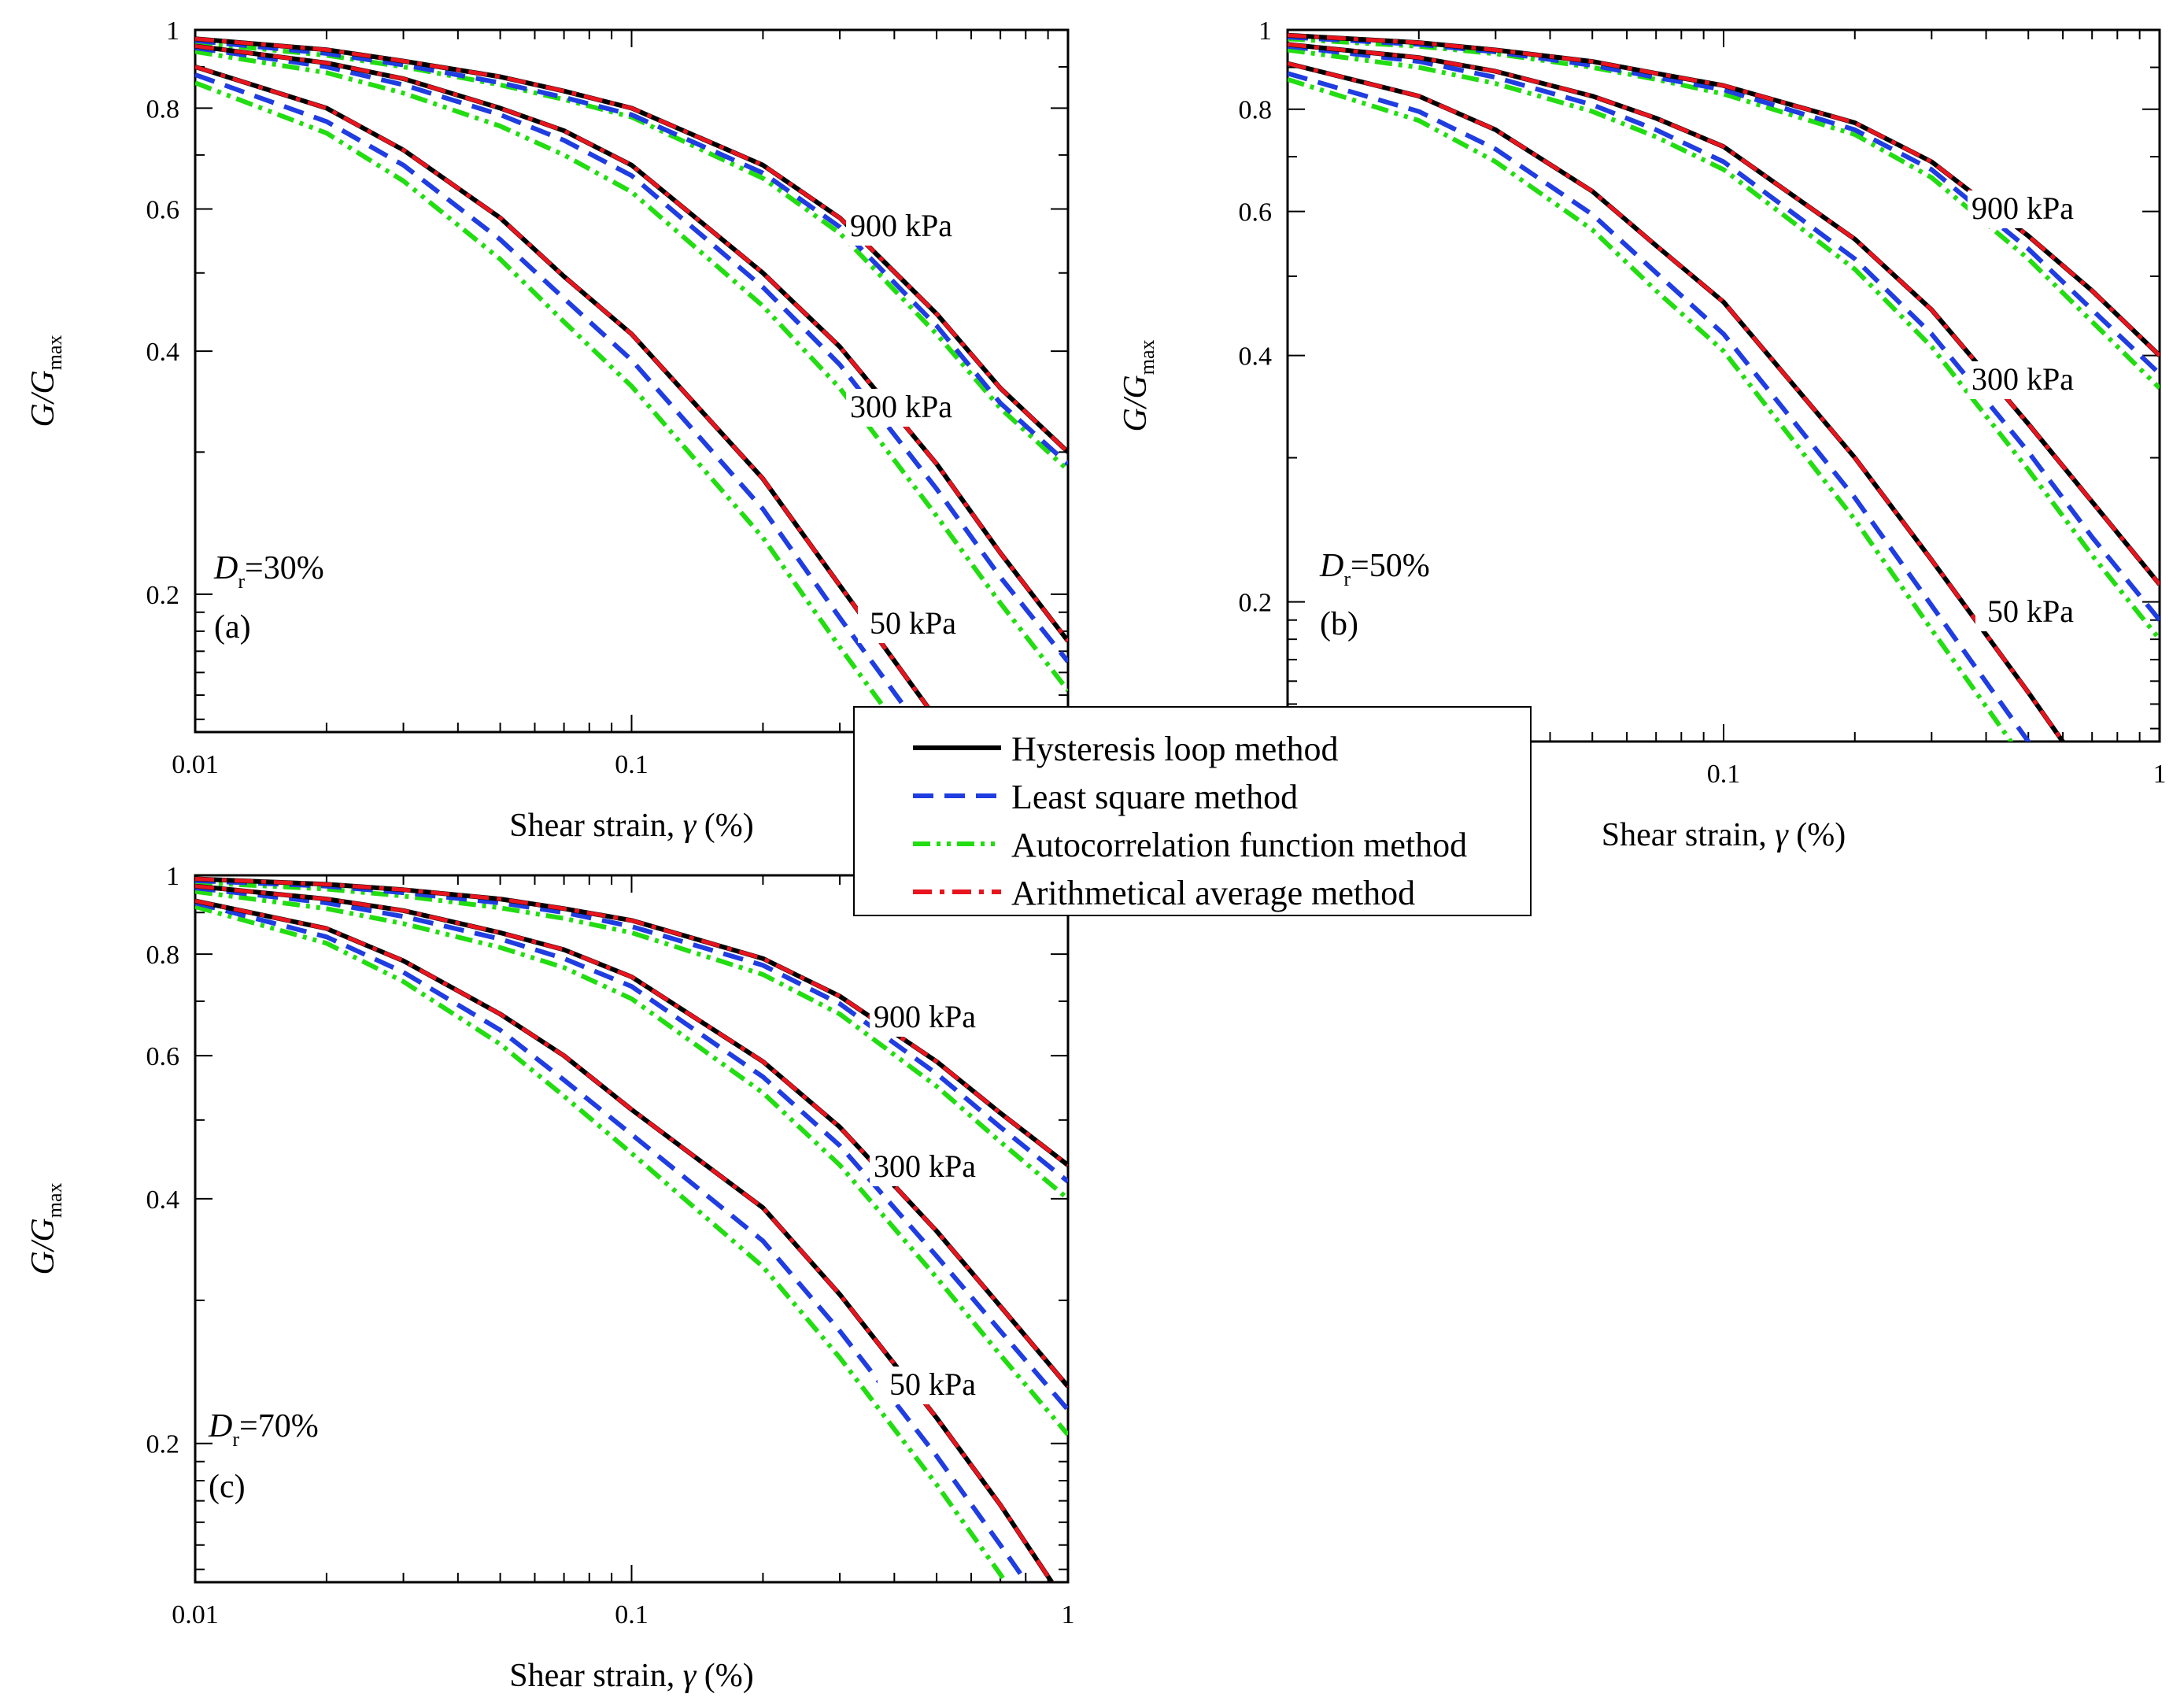 The width and height of the screenshot is (2184, 1705). What do you see at coordinates (1374, 569) in the screenshot?
I see `relative-density-label: Dr=50%` at bounding box center [1374, 569].